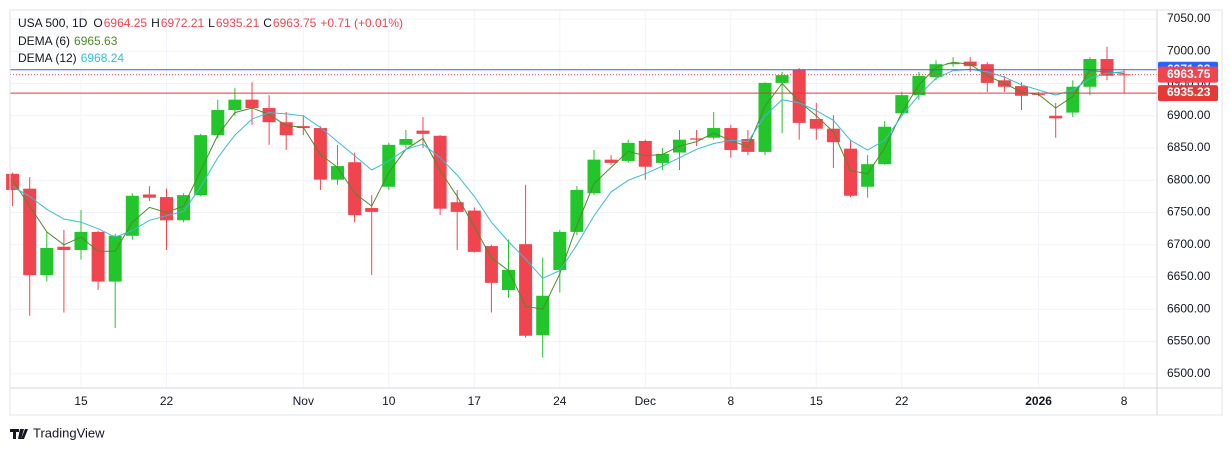 This screenshot has height=452, width=1231. Describe the element at coordinates (44, 41) in the screenshot. I see `legend-name: DEMA (6)` at that location.